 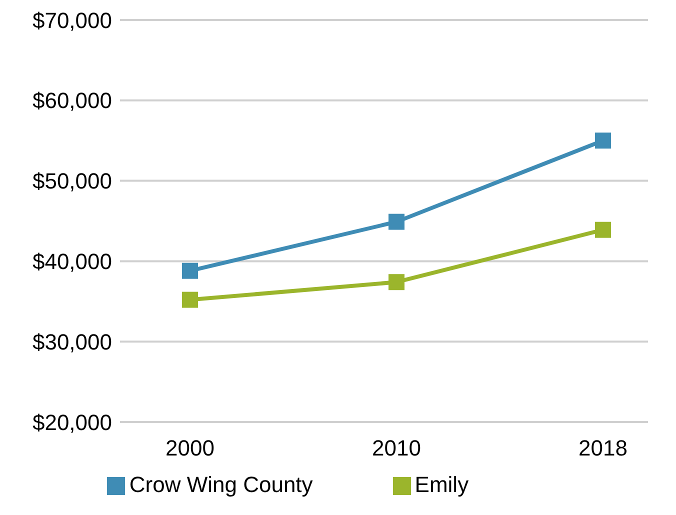 I want to click on y-tick-label: $60,000, so click(x=72, y=101).